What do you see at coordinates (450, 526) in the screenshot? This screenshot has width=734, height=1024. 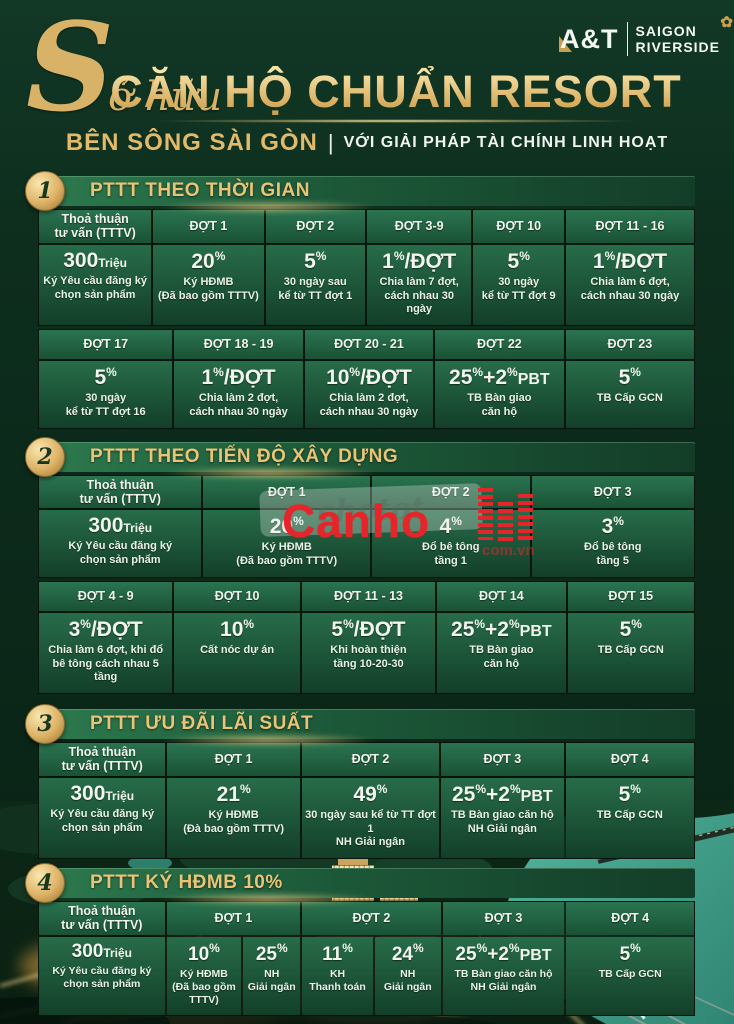 I see `payment-value: 4%` at bounding box center [450, 526].